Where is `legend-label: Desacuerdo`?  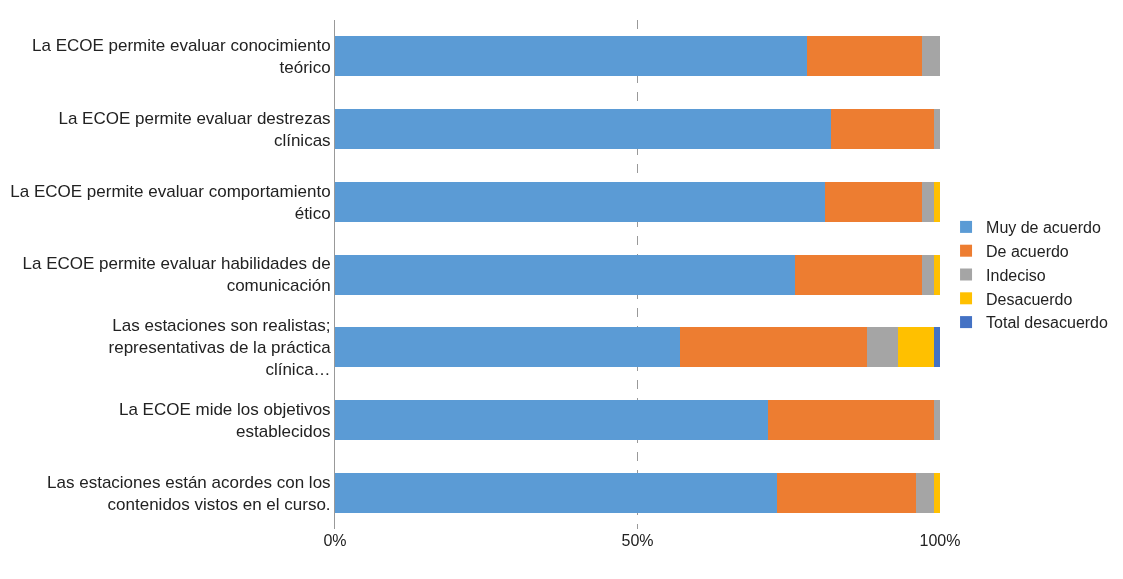 legend-label: Desacuerdo is located at coordinates (1029, 299).